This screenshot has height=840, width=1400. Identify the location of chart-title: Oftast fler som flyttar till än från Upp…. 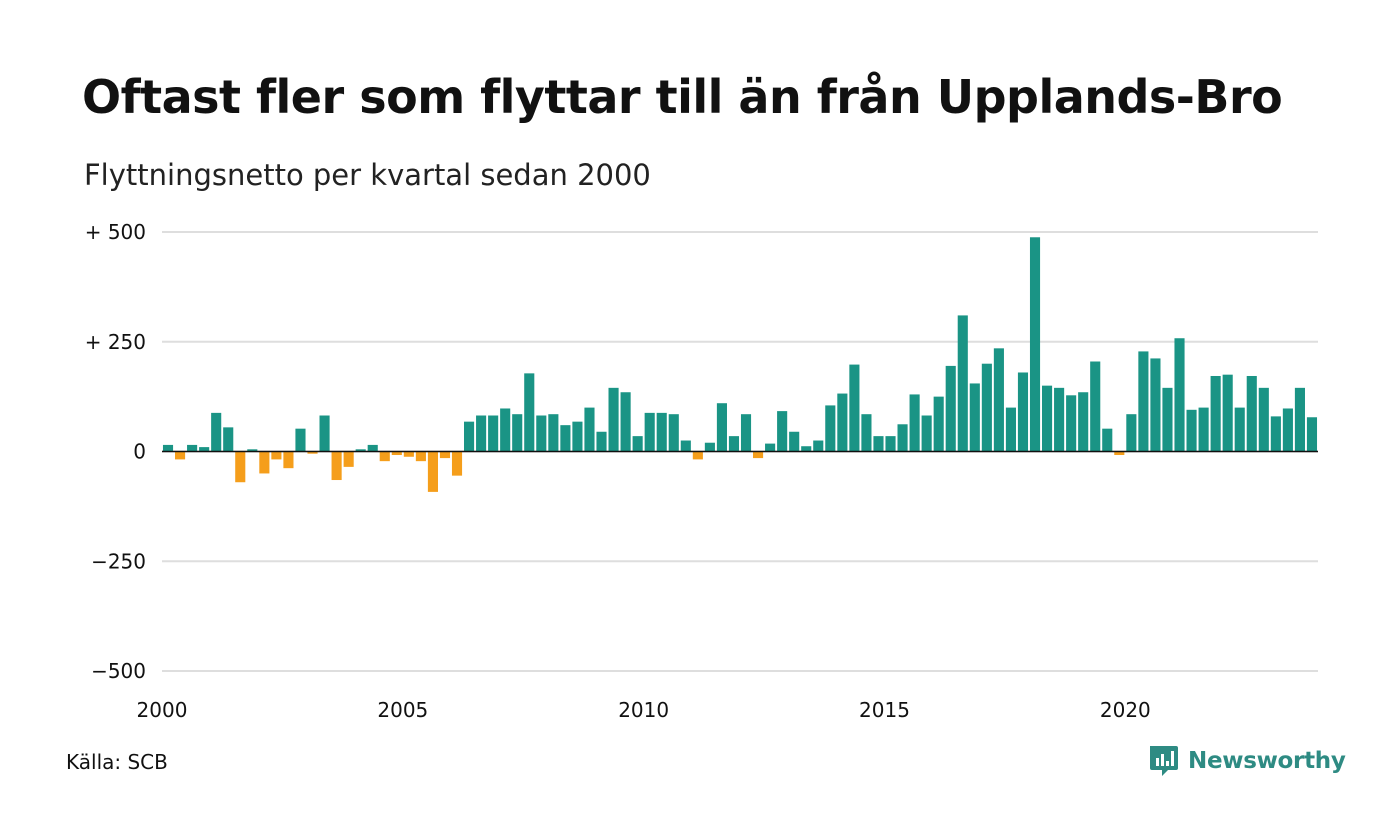
(682, 97).